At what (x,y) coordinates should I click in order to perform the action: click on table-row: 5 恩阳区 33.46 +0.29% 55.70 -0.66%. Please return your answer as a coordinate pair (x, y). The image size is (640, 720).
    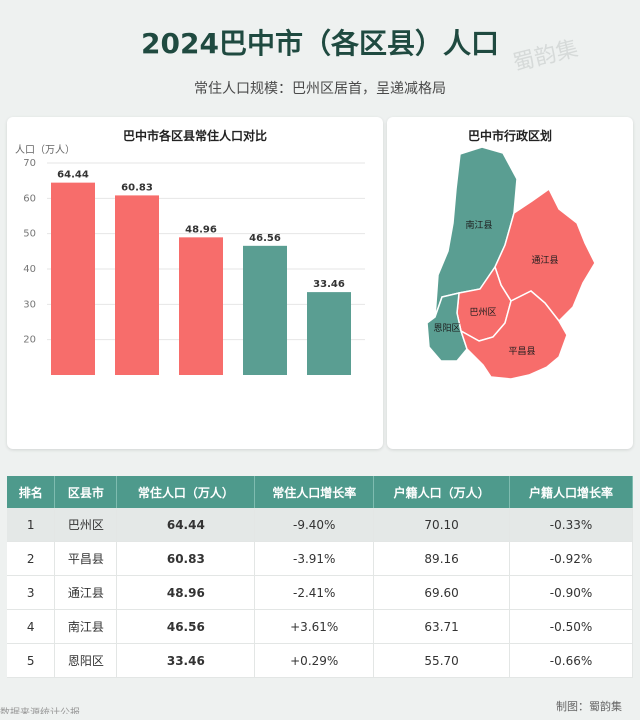
    Looking at the image, I should click on (320, 660).